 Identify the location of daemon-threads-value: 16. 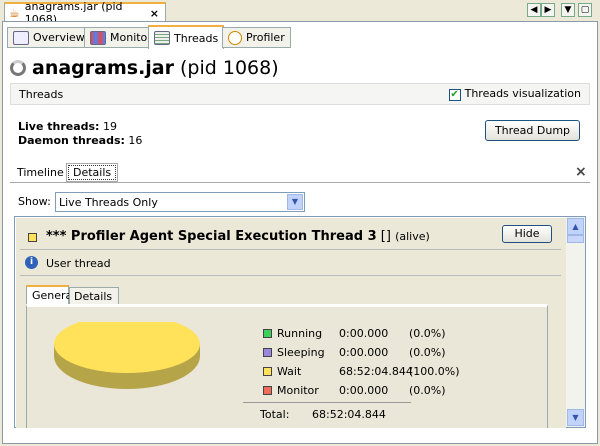
(135, 140).